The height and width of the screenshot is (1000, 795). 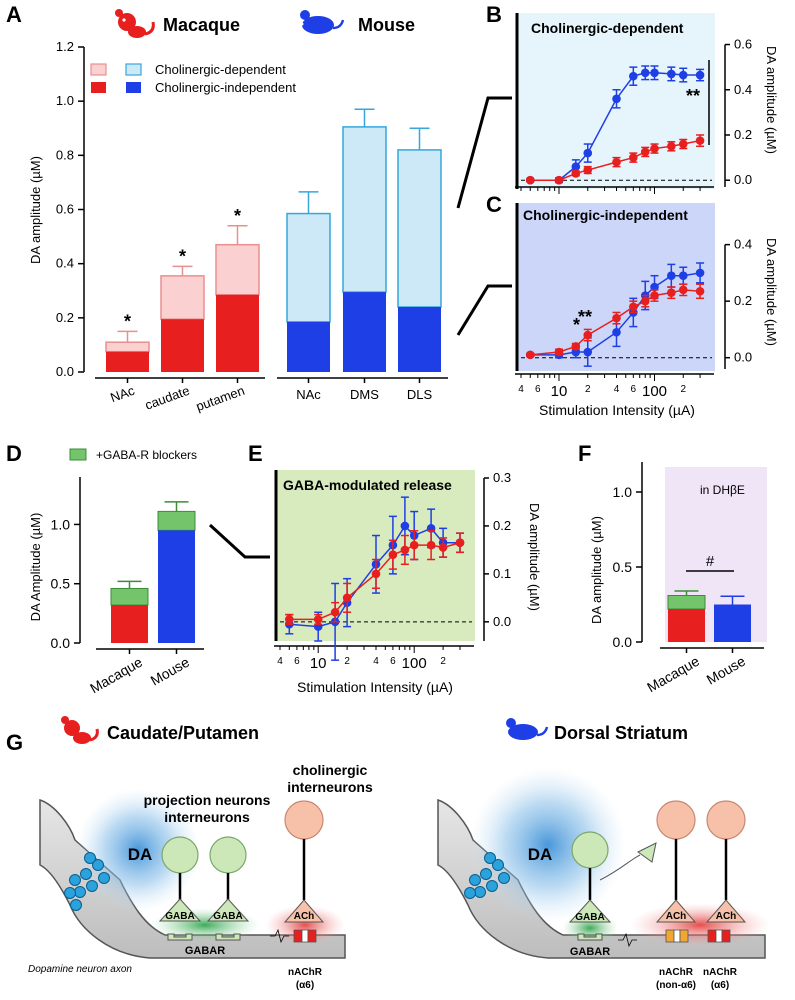 What do you see at coordinates (237, 216) in the screenshot?
I see `significance-putamen: *` at bounding box center [237, 216].